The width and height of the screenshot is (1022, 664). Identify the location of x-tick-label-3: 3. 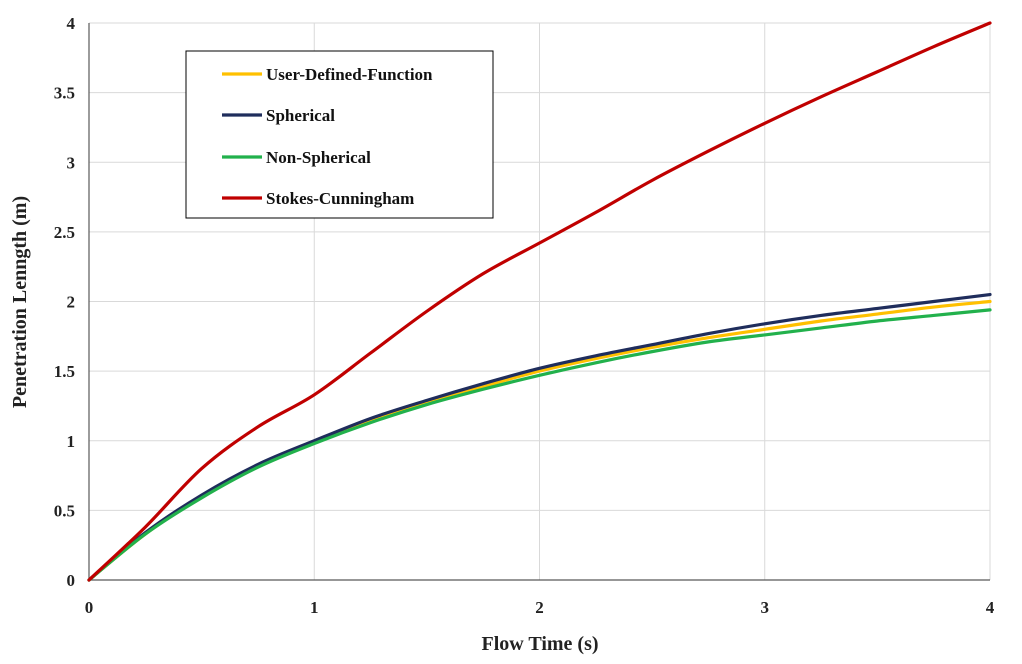
(765, 607).